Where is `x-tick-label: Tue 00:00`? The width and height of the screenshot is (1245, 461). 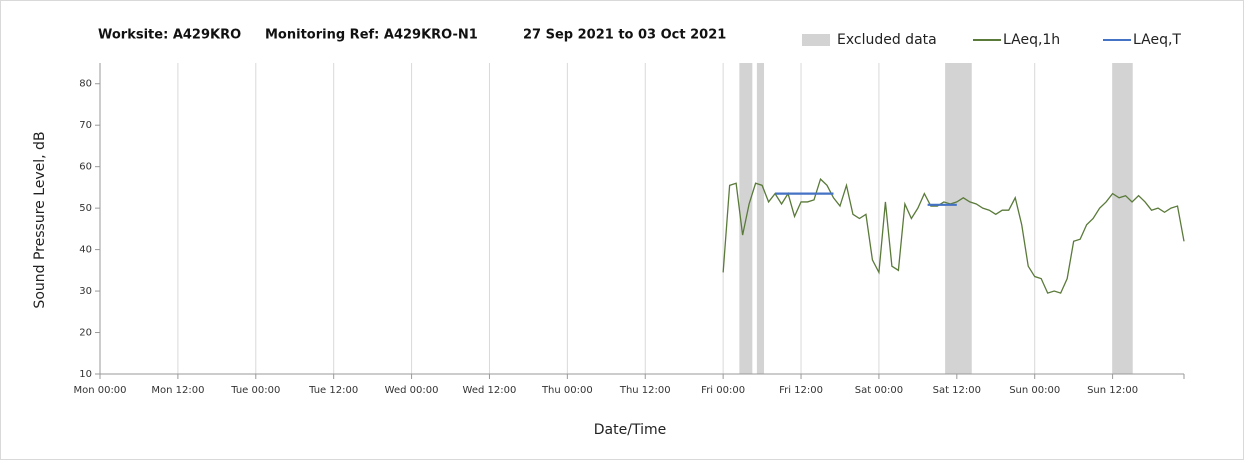 x-tick-label: Tue 00:00 is located at coordinates (255, 390).